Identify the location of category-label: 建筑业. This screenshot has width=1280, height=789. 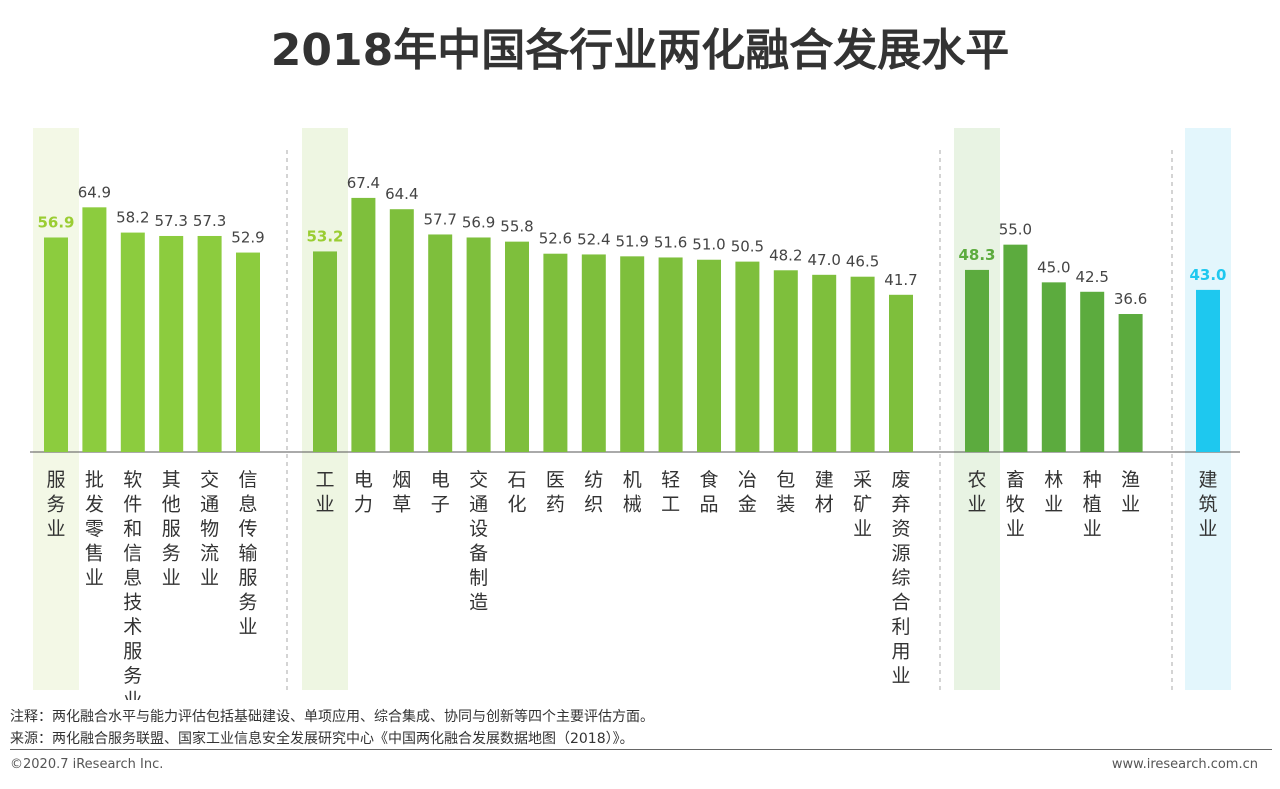
(1207, 504).